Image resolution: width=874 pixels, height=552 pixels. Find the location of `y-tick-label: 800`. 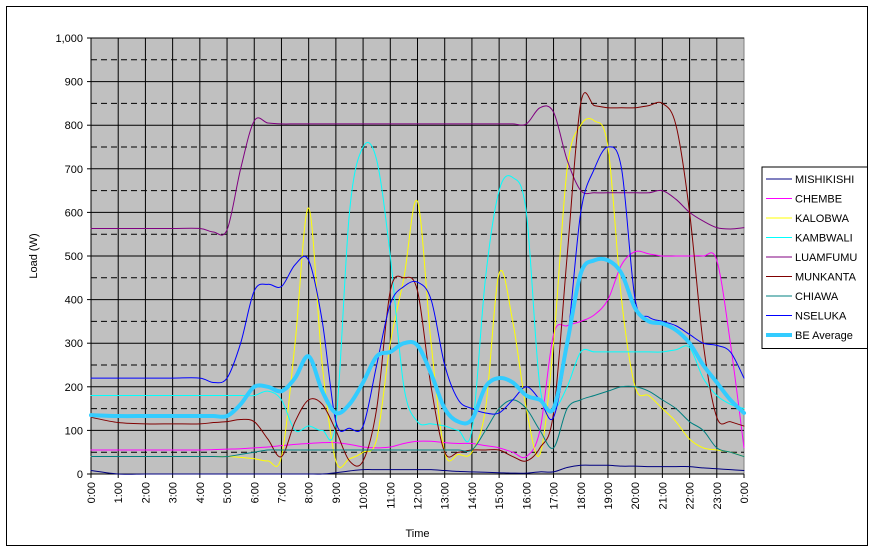

y-tick-label: 800 is located at coordinates (74, 126).